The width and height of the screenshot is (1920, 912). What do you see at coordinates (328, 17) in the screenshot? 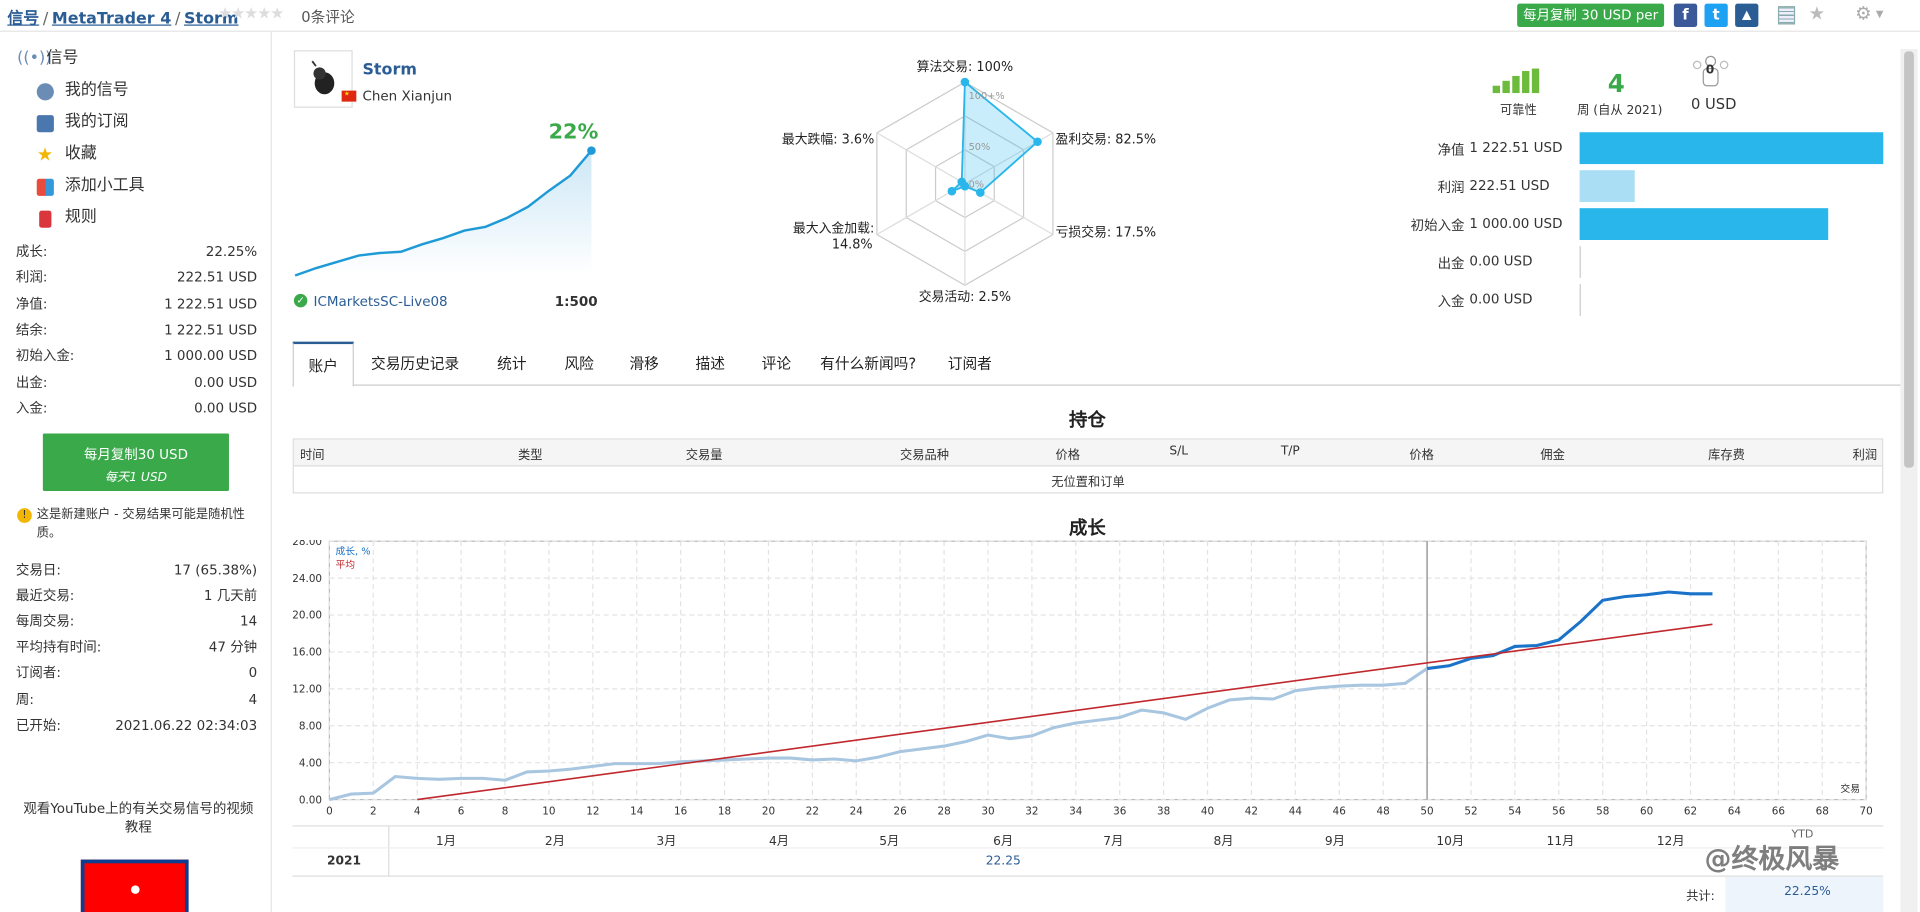
I see `reviews-count: 0条评论` at bounding box center [328, 17].